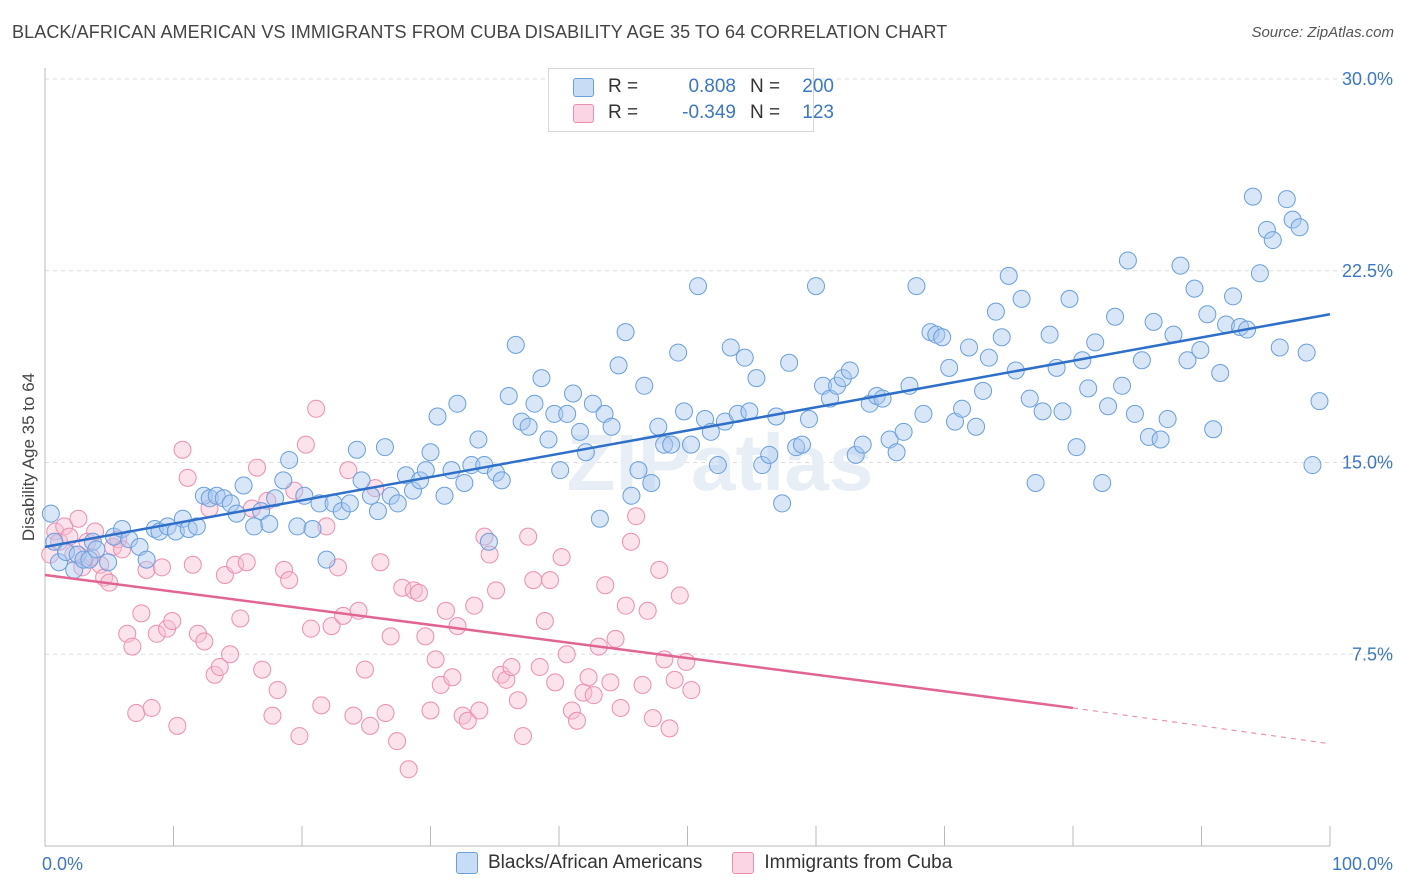  Describe the element at coordinates (691, 100) in the screenshot. I see `correlation-legend: R = 0.808 N = 200 R = -0.349 N = 123` at that location.